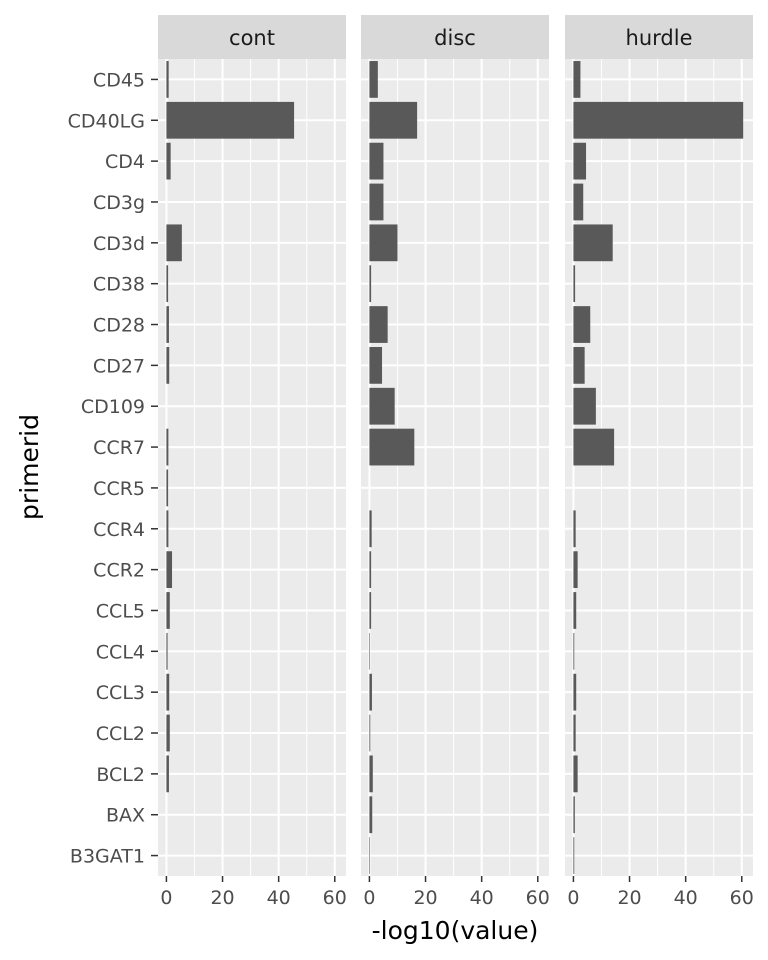 Image resolution: width=768 pixels, height=960 pixels. What do you see at coordinates (167, 488) in the screenshot?
I see `bar-cont-CCR5` at bounding box center [167, 488].